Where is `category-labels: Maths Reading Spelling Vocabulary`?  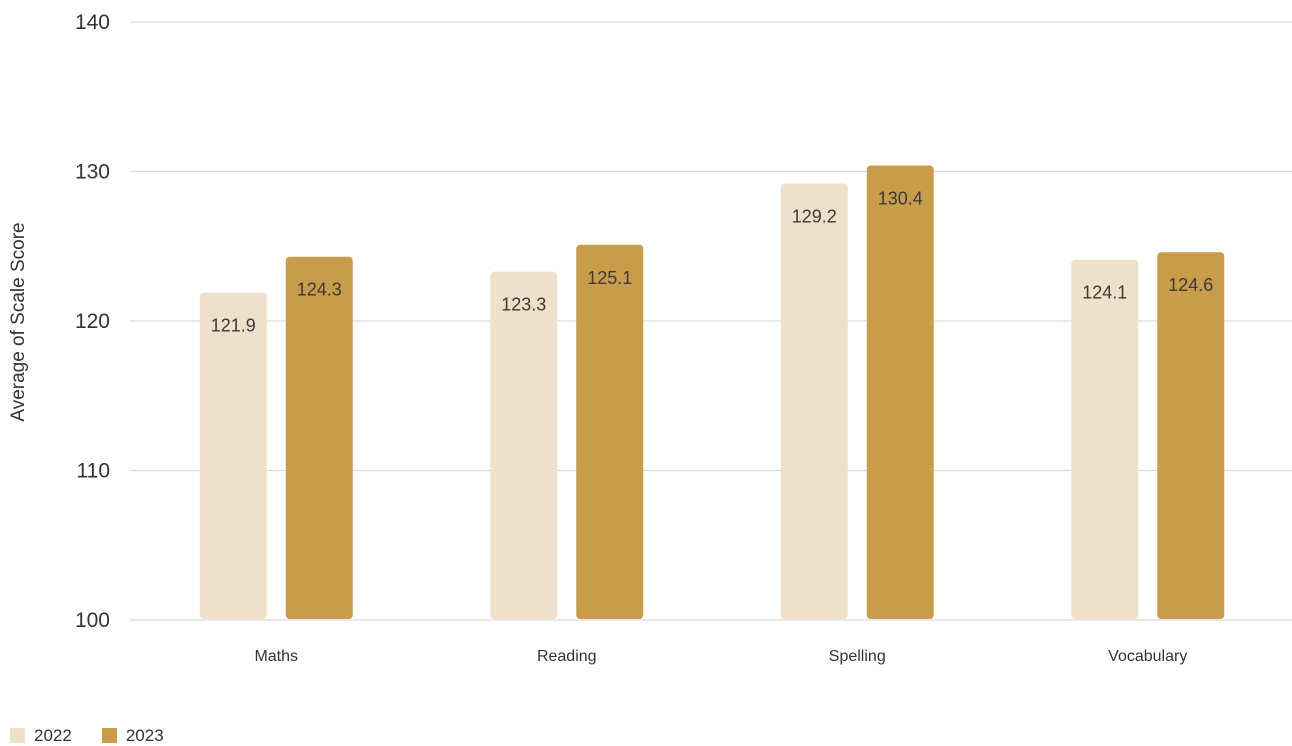
category-labels: Maths Reading Spelling Vocabulary is located at coordinates (720, 656).